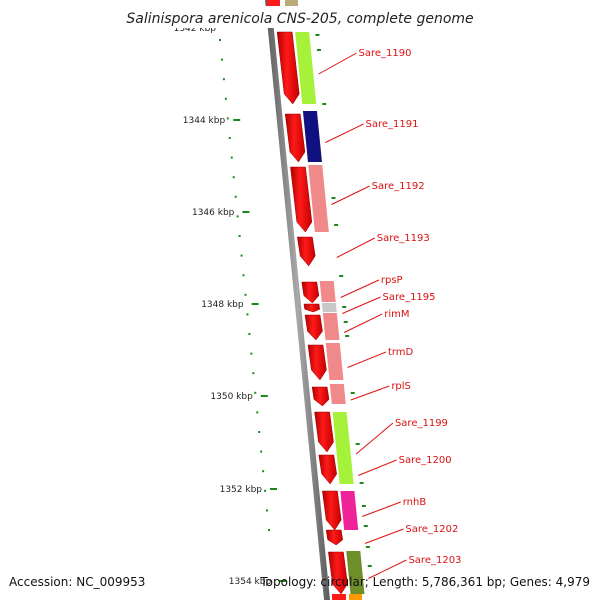  I want to click on backbone-track, so click(297, 300).